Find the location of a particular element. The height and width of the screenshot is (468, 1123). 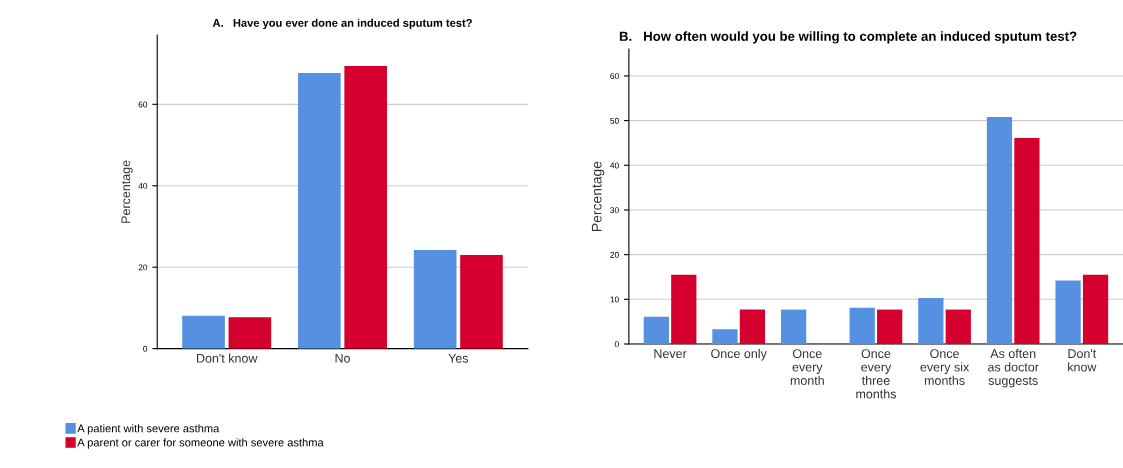

x-tick-label: As often as doctor suggests is located at coordinates (1013, 368).